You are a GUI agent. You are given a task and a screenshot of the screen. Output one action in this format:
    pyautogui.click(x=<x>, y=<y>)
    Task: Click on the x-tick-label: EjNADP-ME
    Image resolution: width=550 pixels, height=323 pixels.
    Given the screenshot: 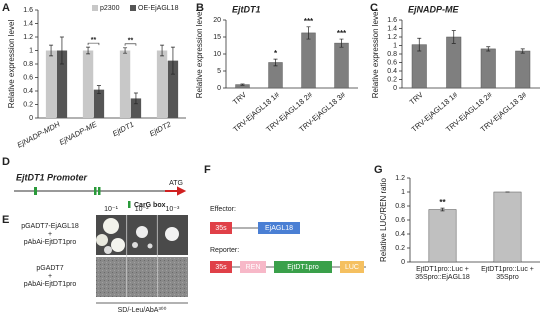 What is the action you would take?
    pyautogui.click(x=79, y=133)
    